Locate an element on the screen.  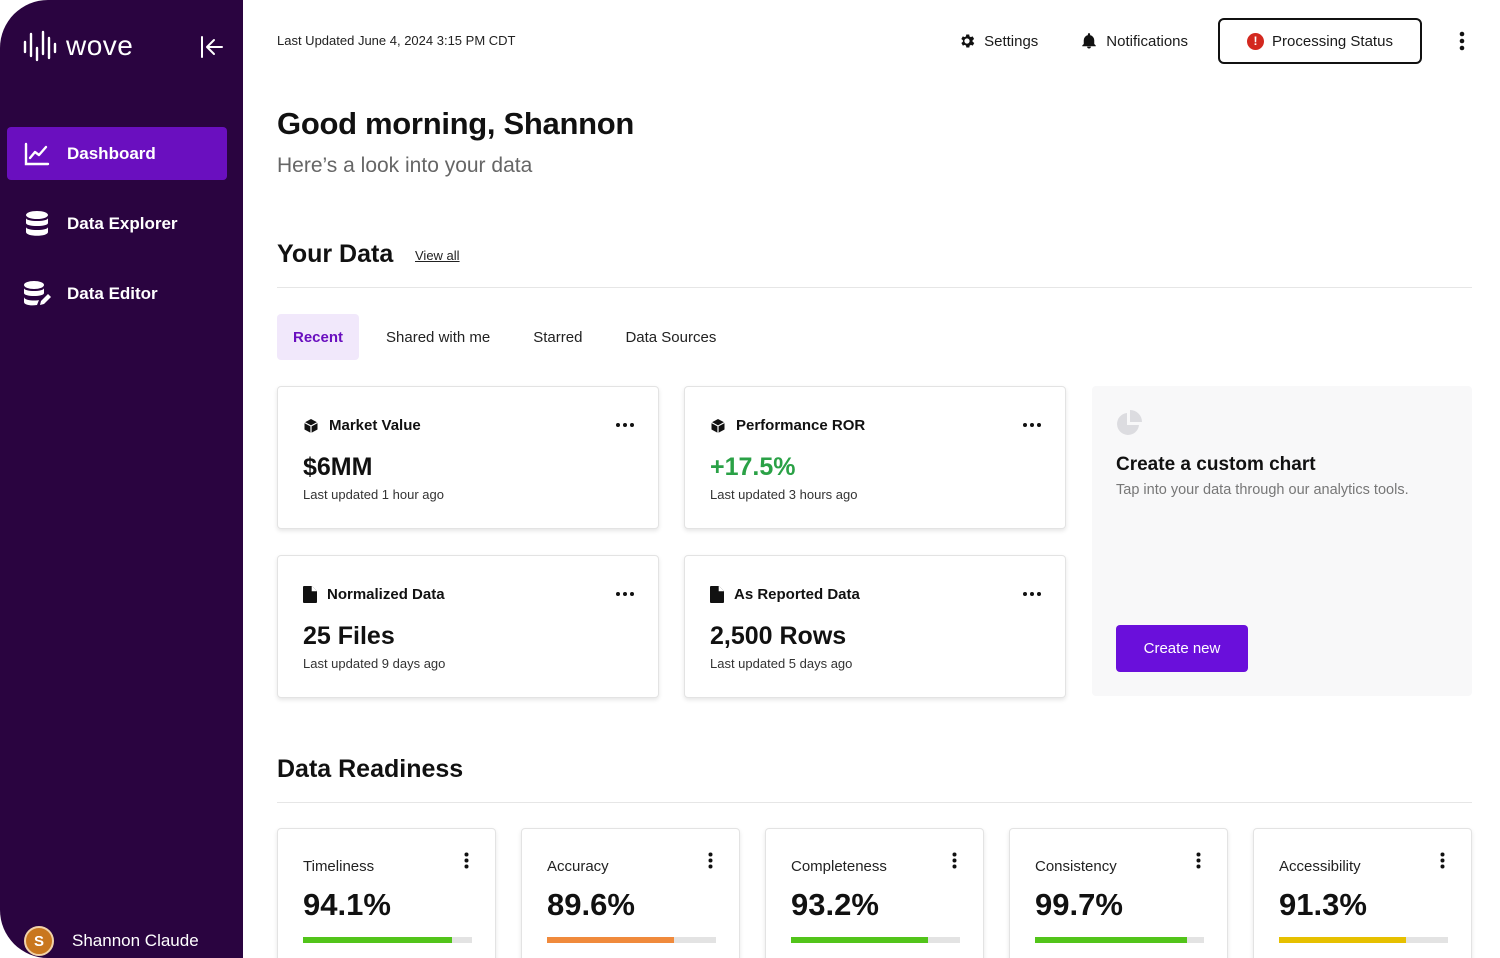
card-title: Normalized Data is located at coordinates (386, 594).